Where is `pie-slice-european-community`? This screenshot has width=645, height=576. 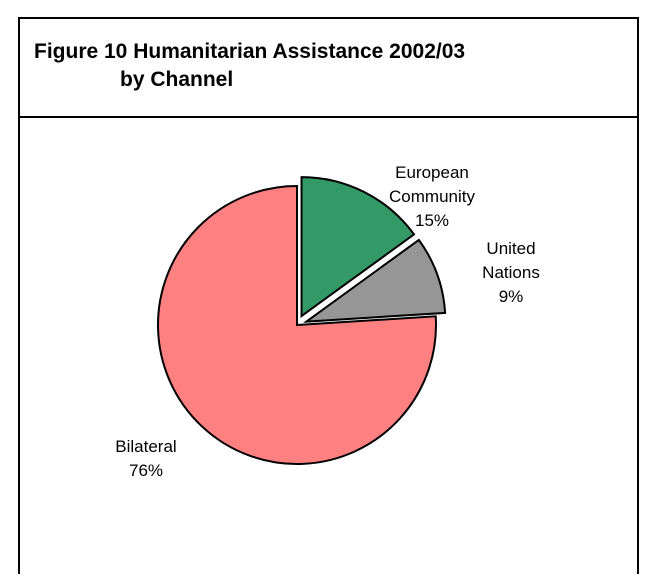
pie-slice-european-community is located at coordinates (358, 247).